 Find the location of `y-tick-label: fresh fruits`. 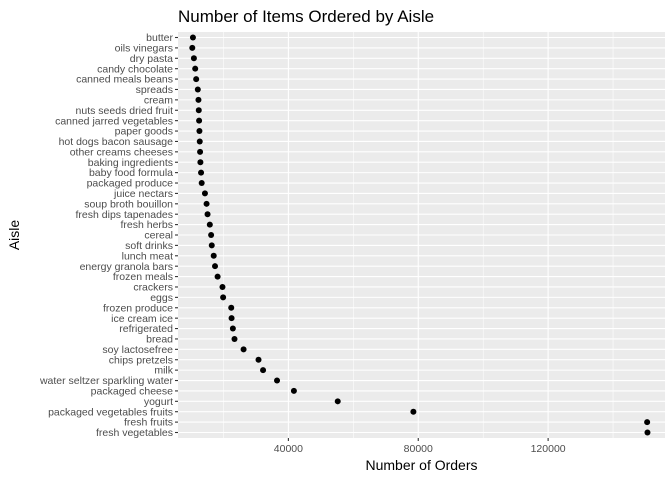

y-tick-label: fresh fruits is located at coordinates (148, 423).